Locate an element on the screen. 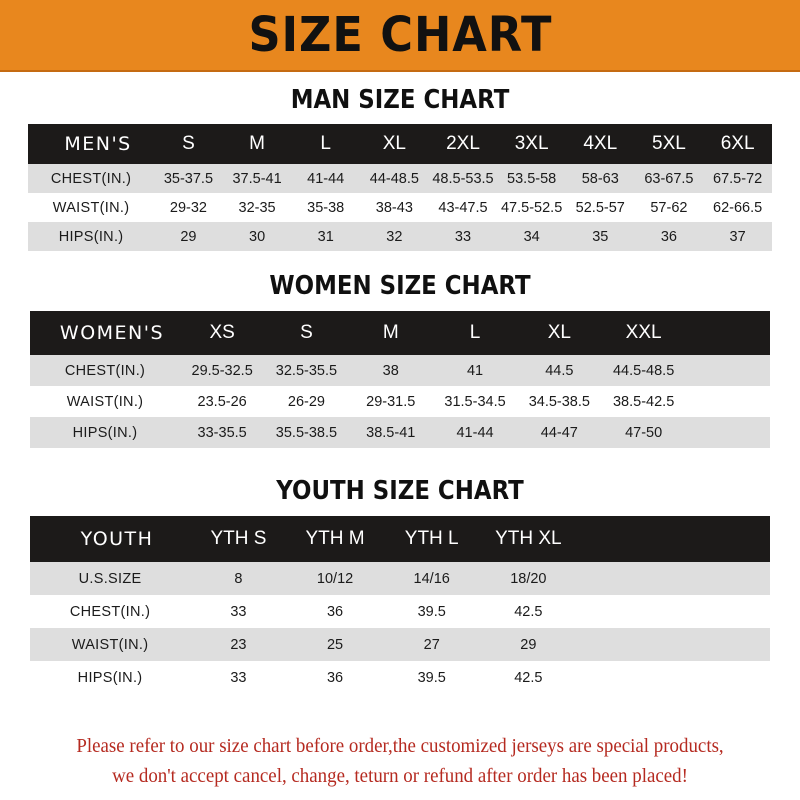 The height and width of the screenshot is (800, 800). cell-value: 8 is located at coordinates (238, 578).